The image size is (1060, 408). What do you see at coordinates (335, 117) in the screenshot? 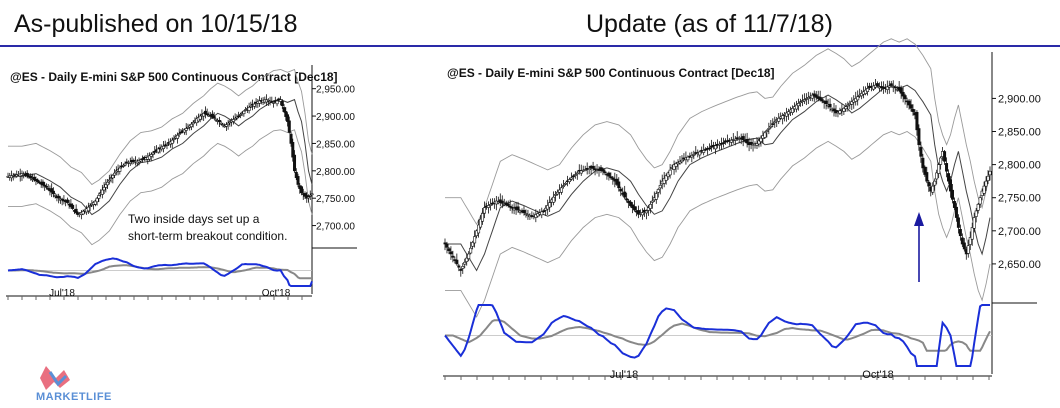
I see `y-tick-label: 2,900.00` at bounding box center [335, 117].